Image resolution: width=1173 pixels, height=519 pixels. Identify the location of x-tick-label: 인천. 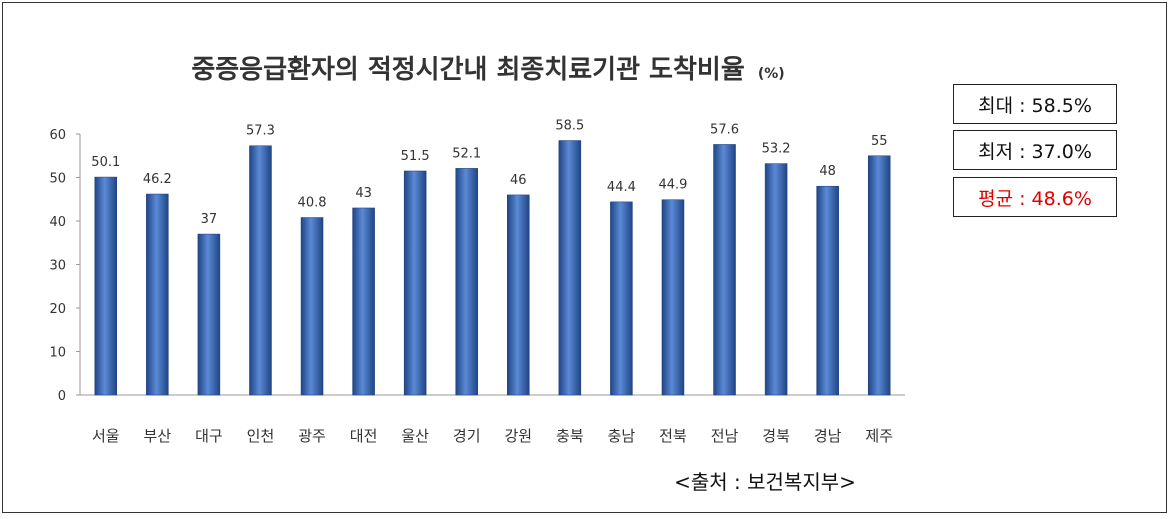
(261, 436).